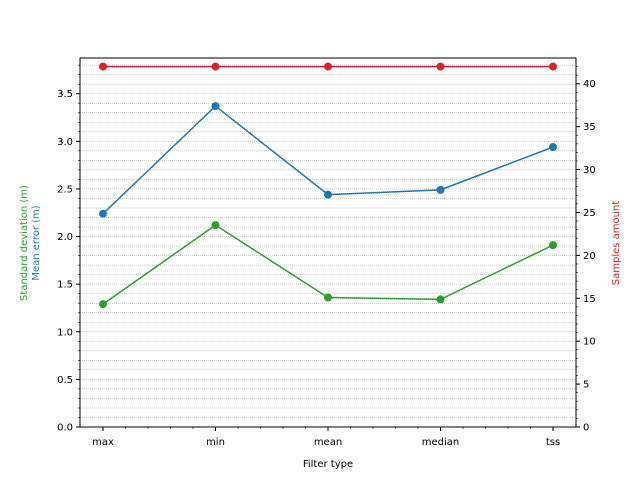 This screenshot has height=480, width=640. I want to click on right-tick-label: 0, so click(586, 428).